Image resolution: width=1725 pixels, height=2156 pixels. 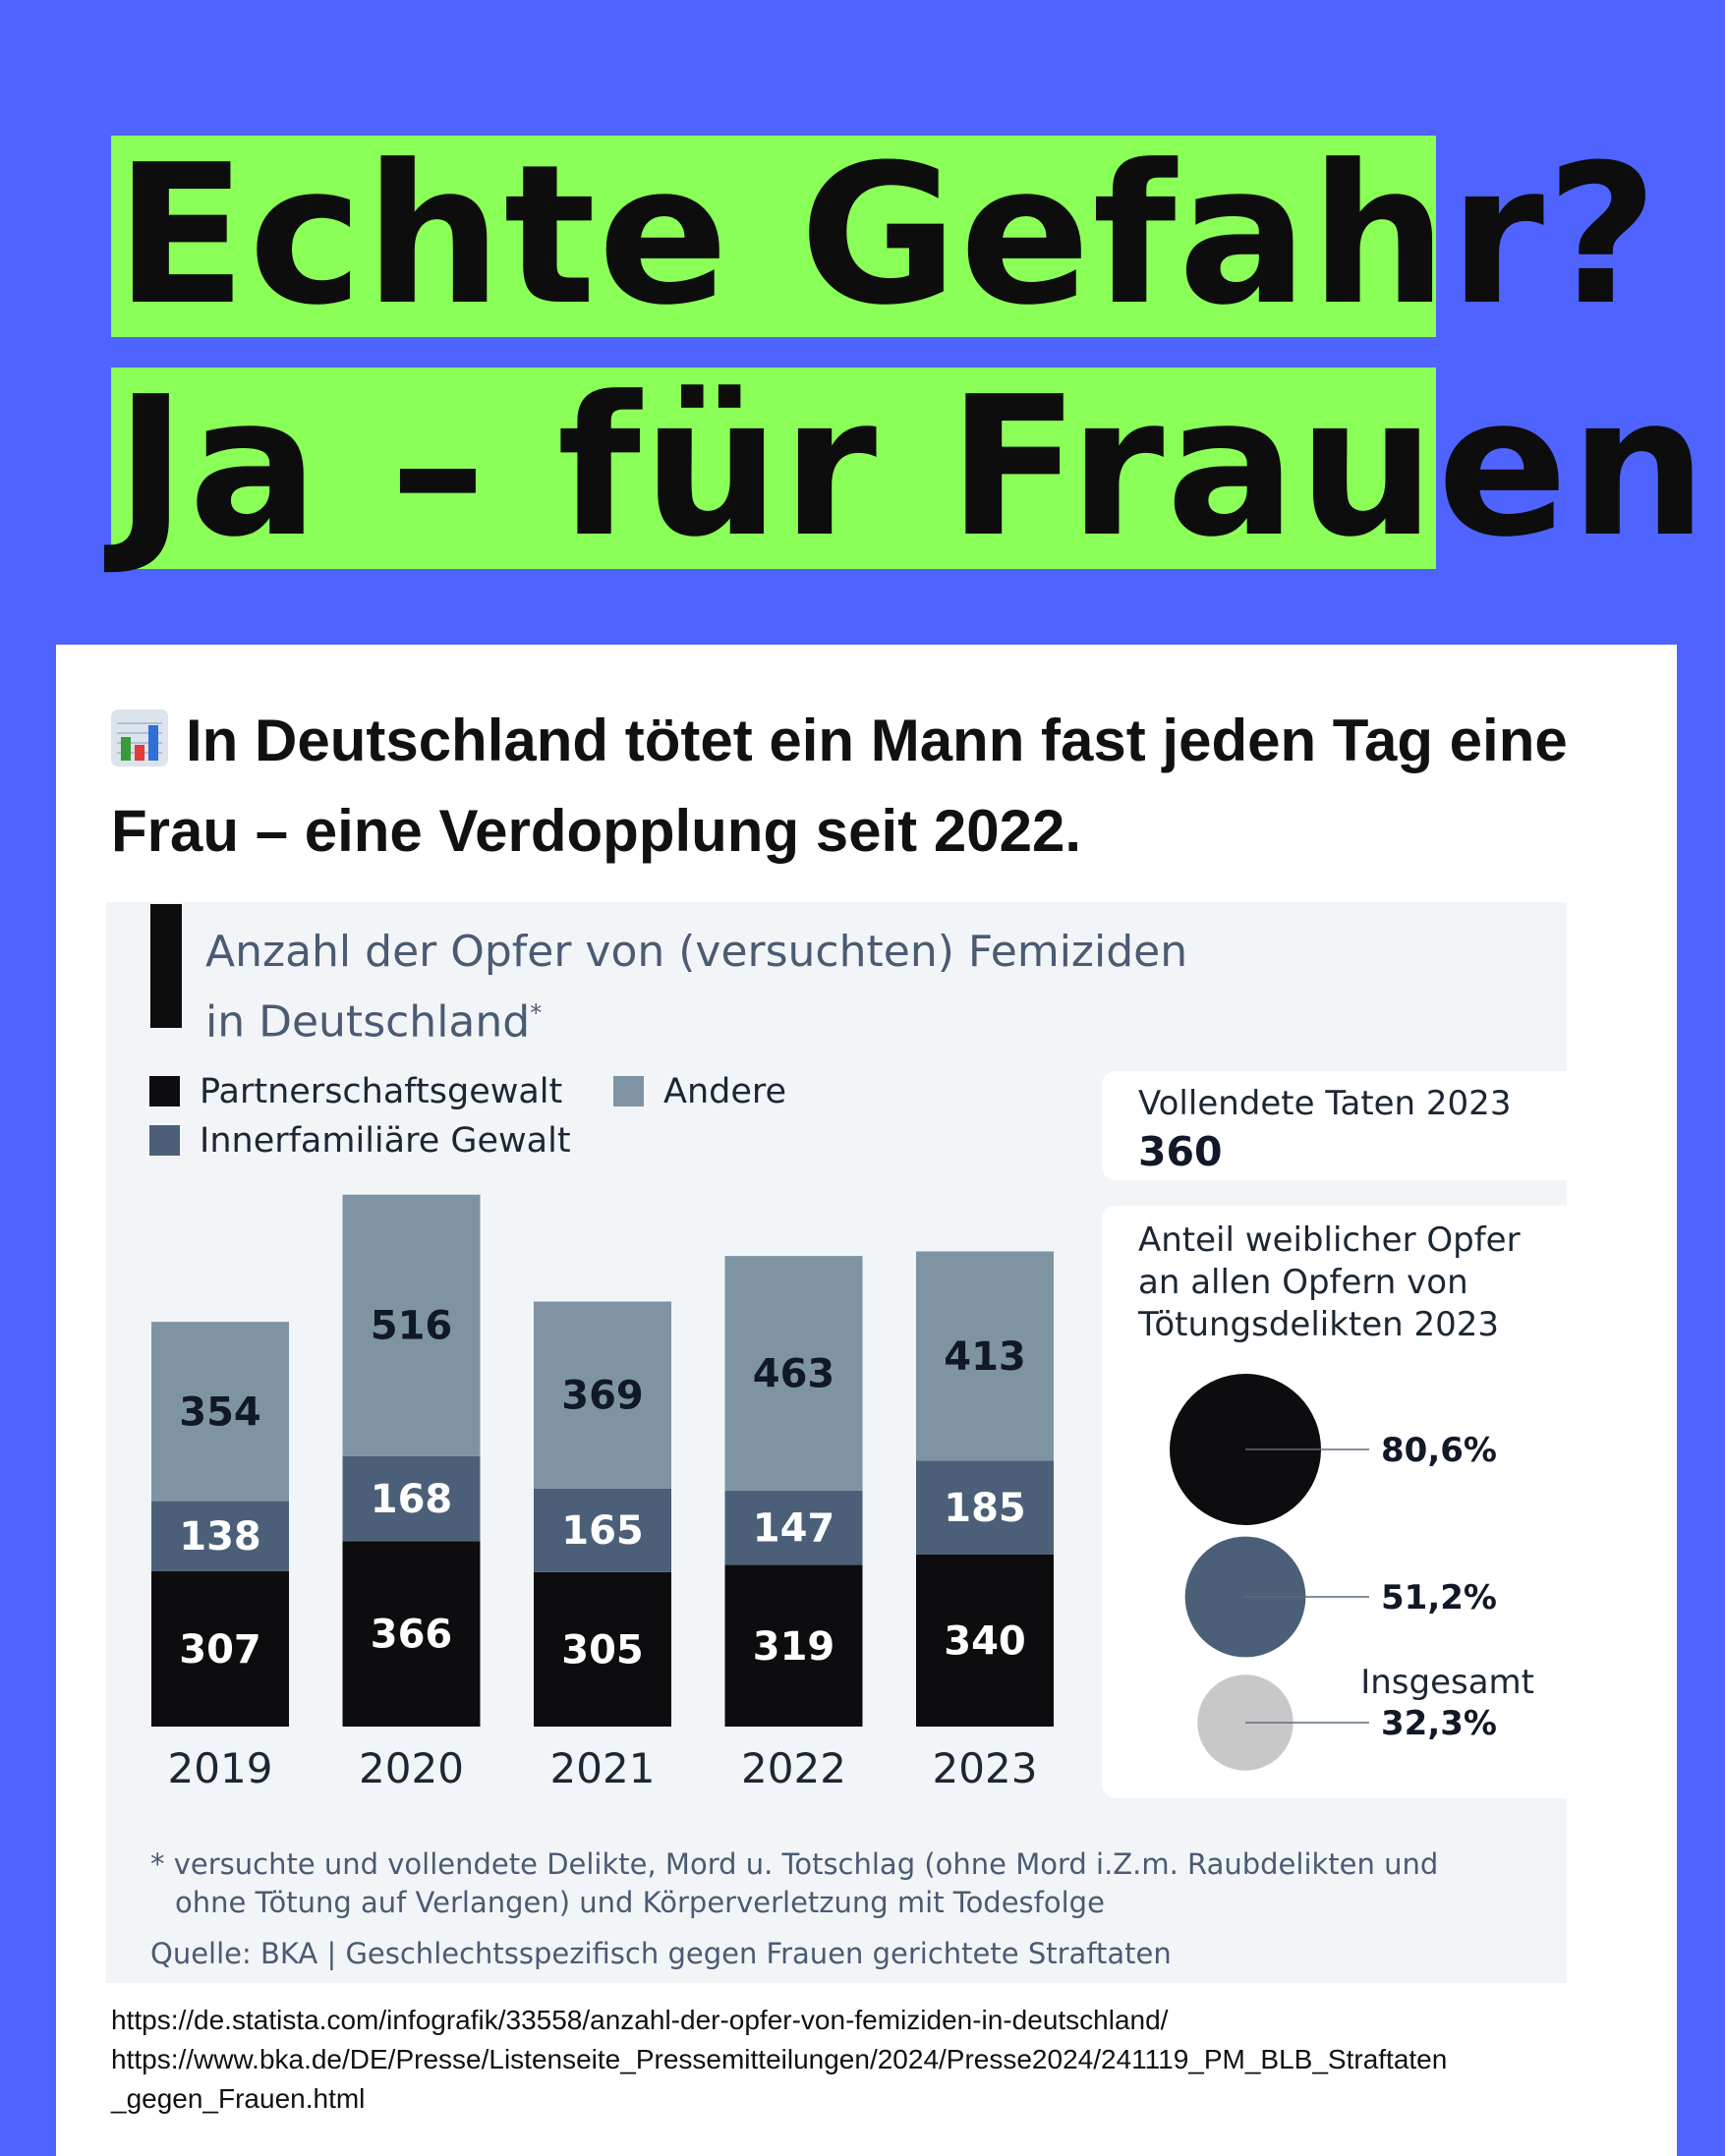 I want to click on share-label-3: Insgesamt, so click(x=1447, y=1682).